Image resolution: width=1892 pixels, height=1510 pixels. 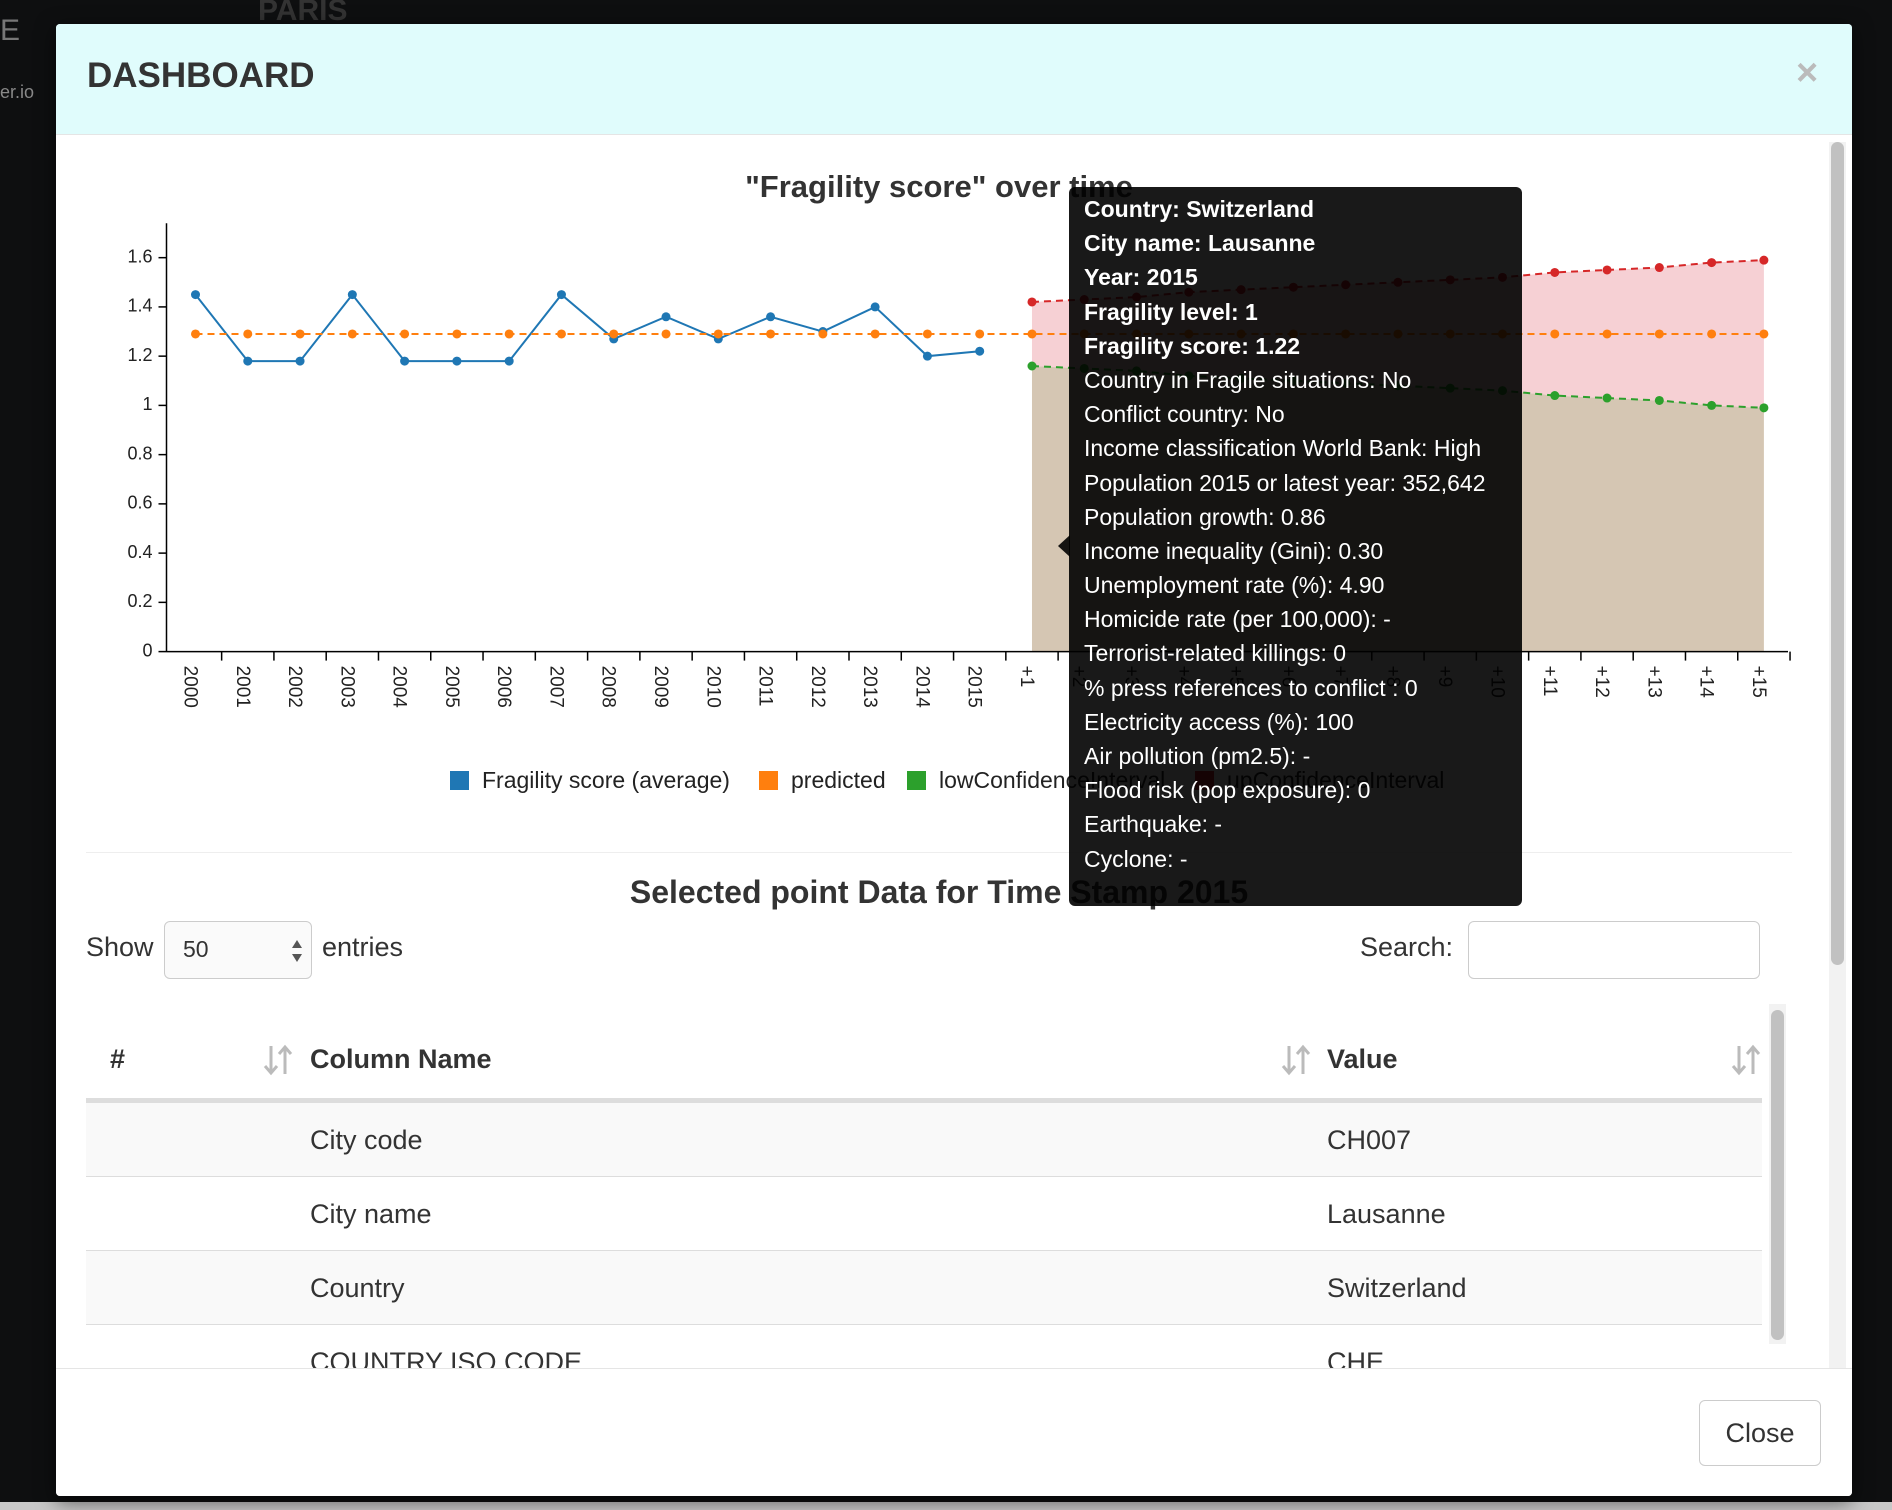 I want to click on header-border, so click(x=924, y=1100).